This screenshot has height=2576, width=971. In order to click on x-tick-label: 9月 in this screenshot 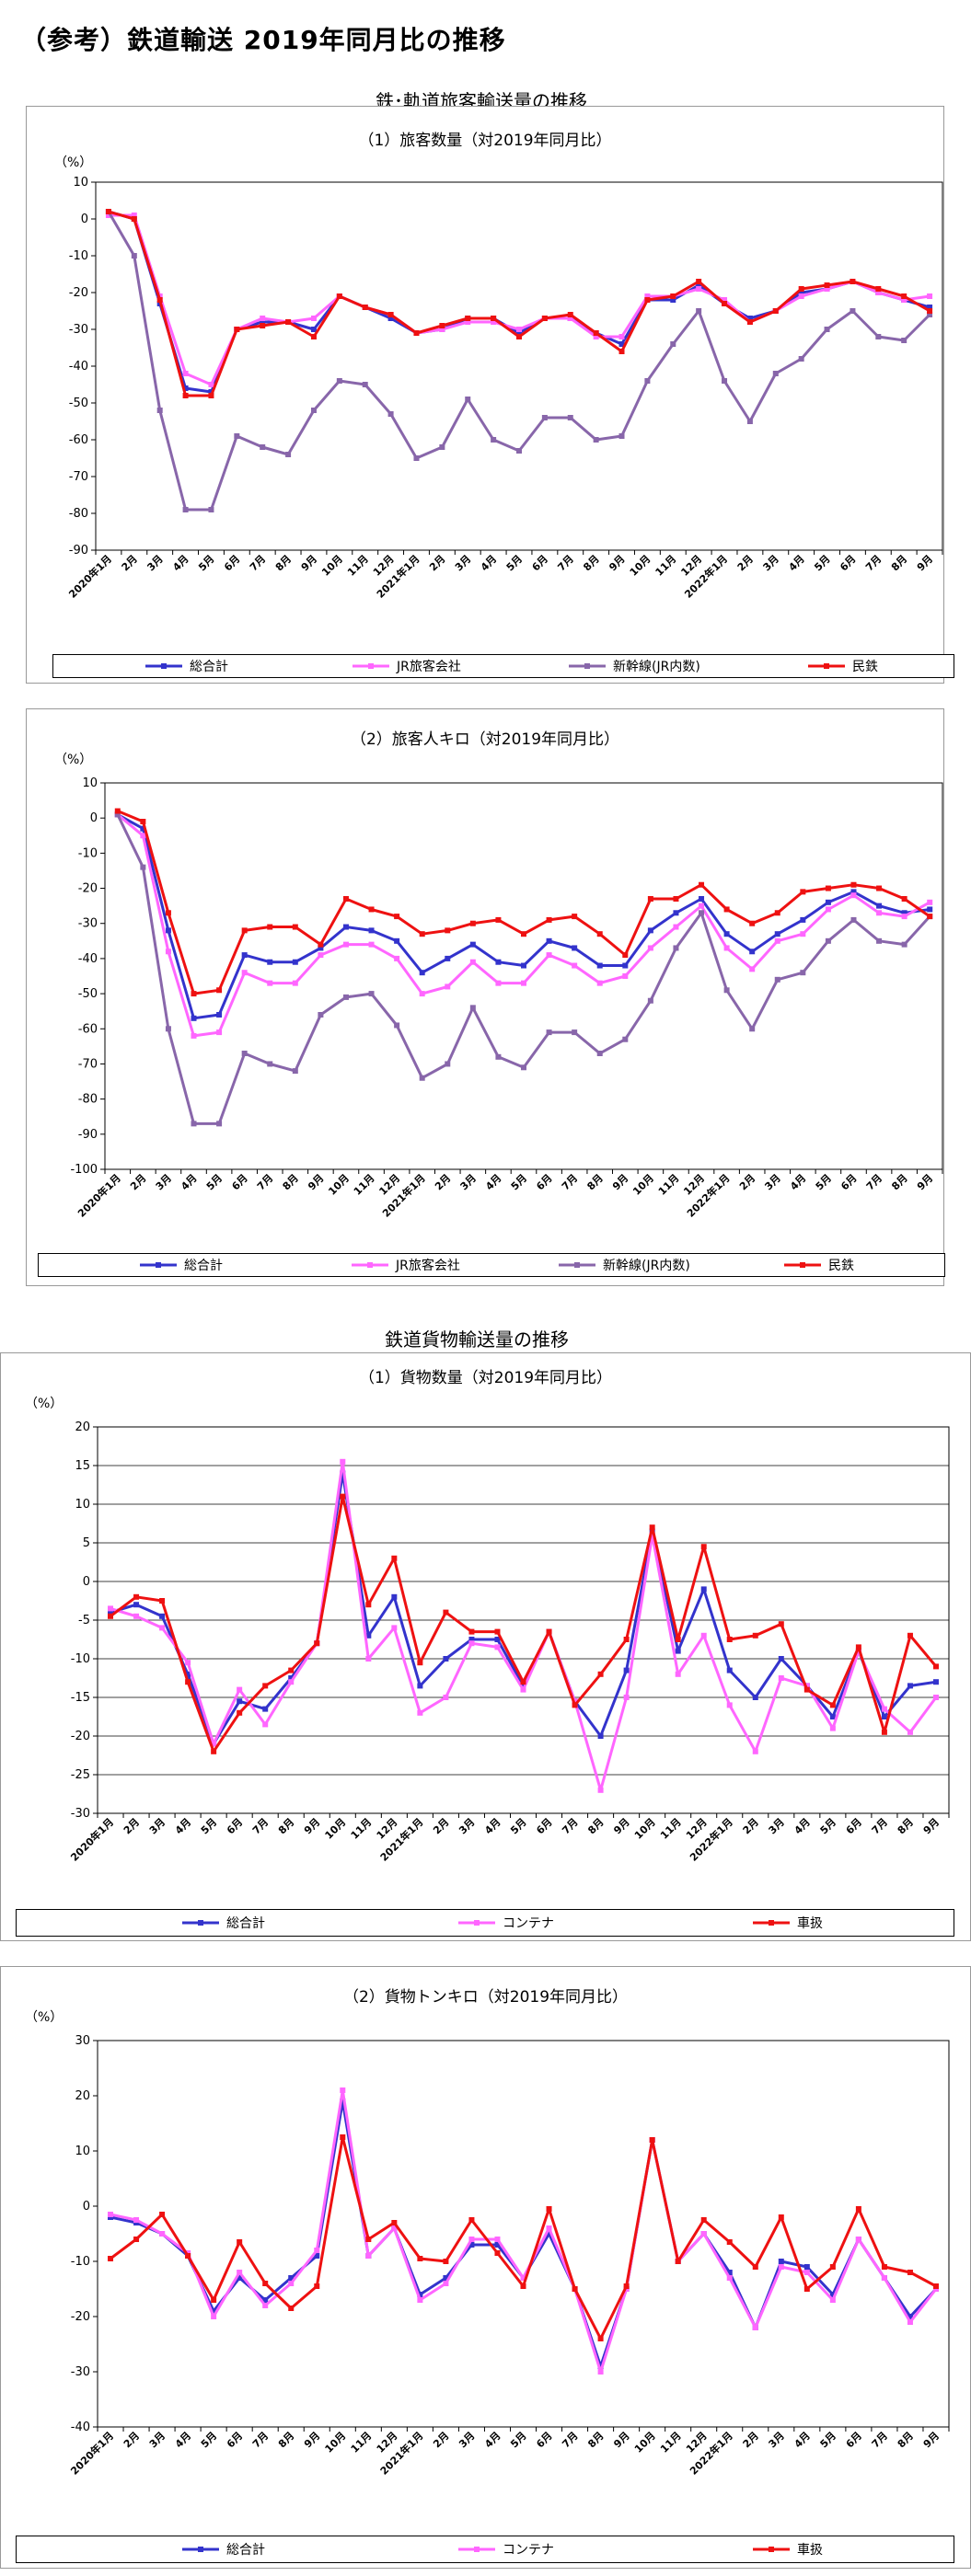, I will do `click(312, 1826)`.